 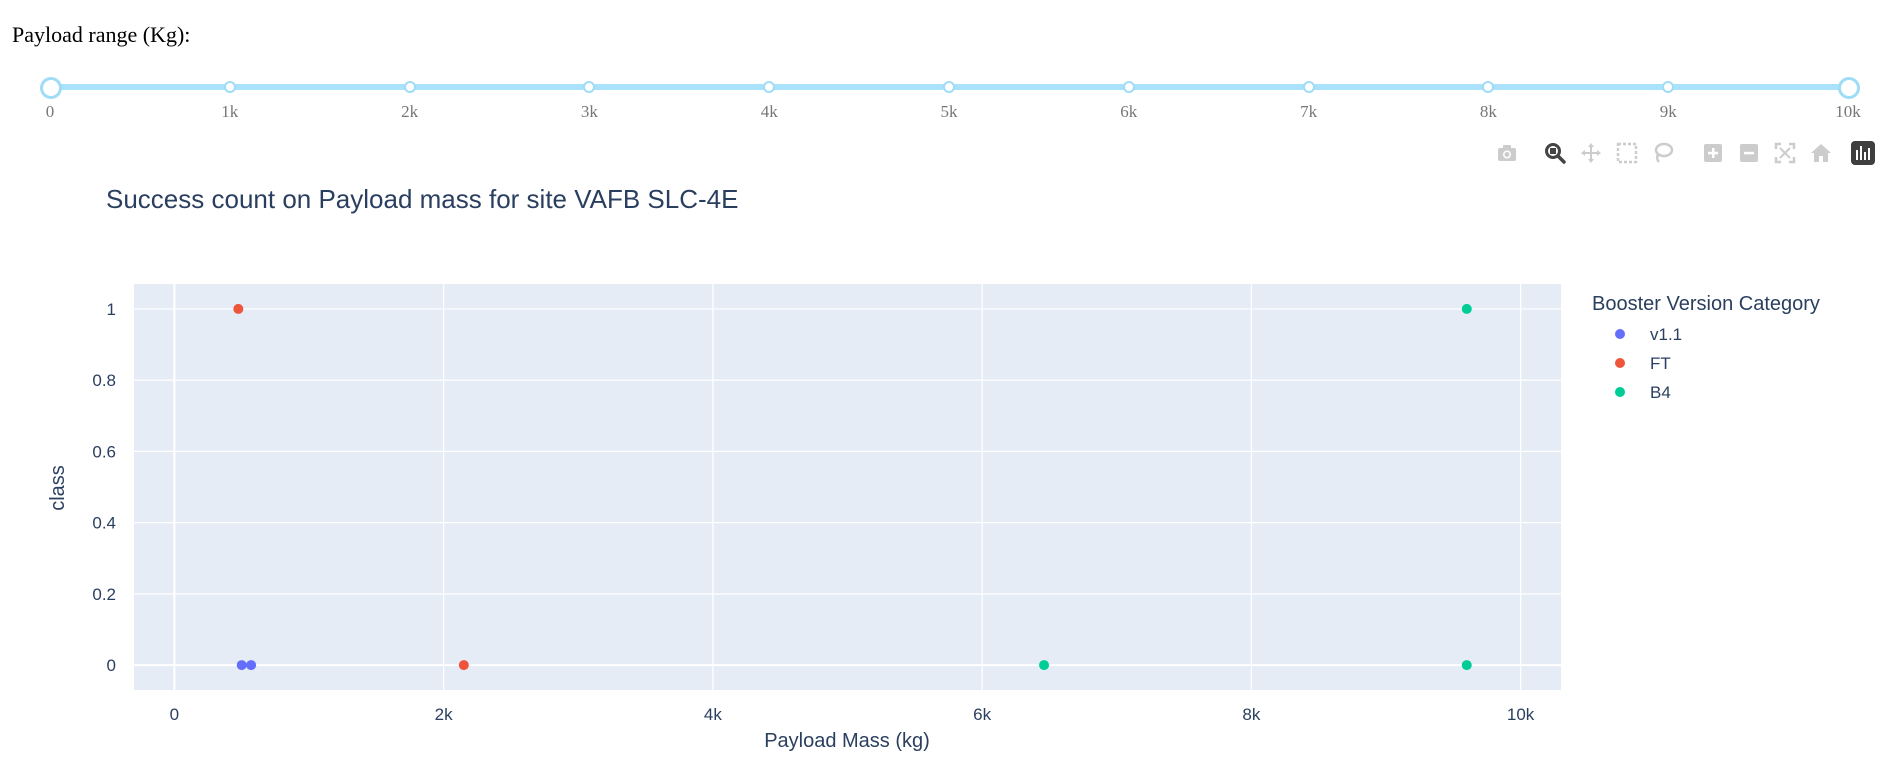 I want to click on box-select-icon, so click(x=1627, y=153).